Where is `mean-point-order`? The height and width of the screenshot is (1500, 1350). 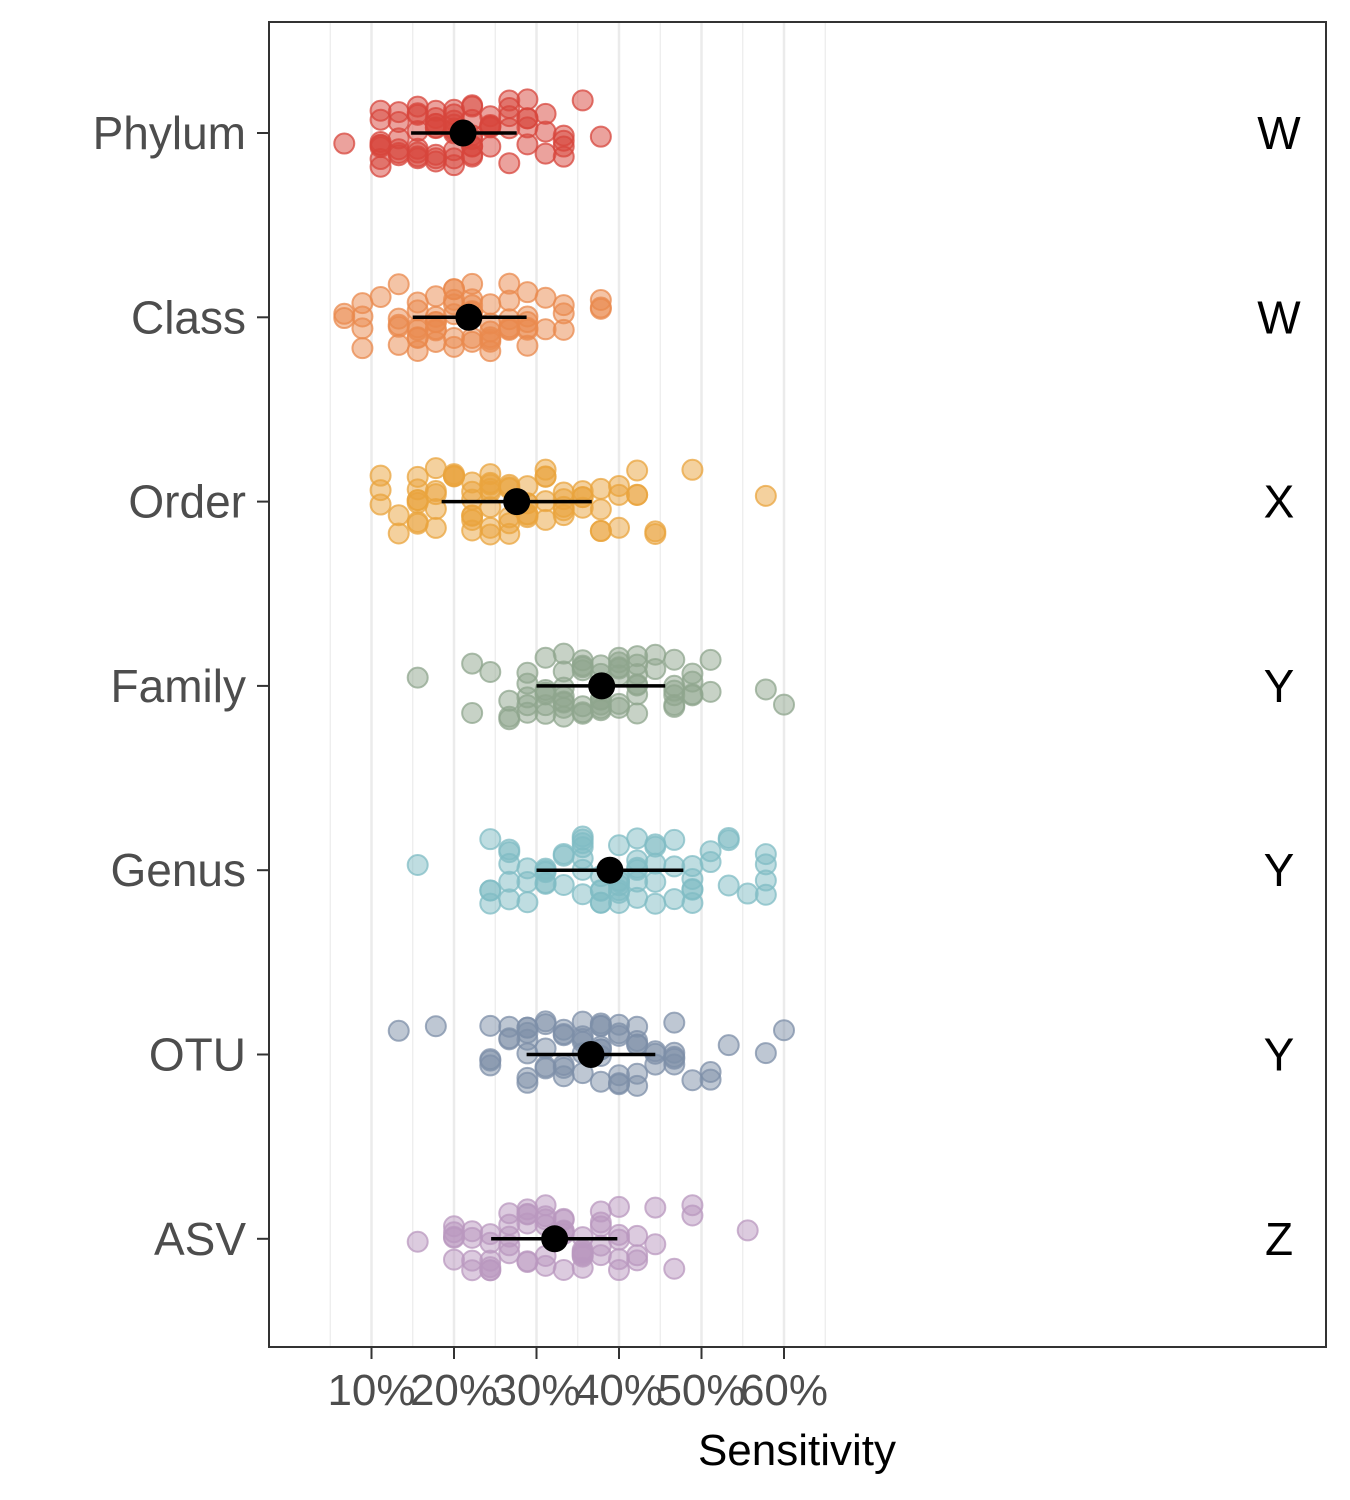 mean-point-order is located at coordinates (517, 502).